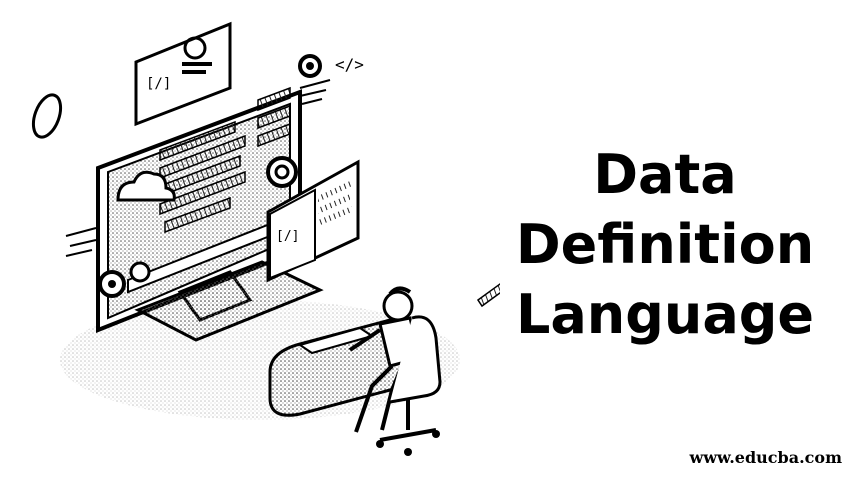 The image size is (854, 479). What do you see at coordinates (766, 457) in the screenshot?
I see `watermark-url: www.educba.com` at bounding box center [766, 457].